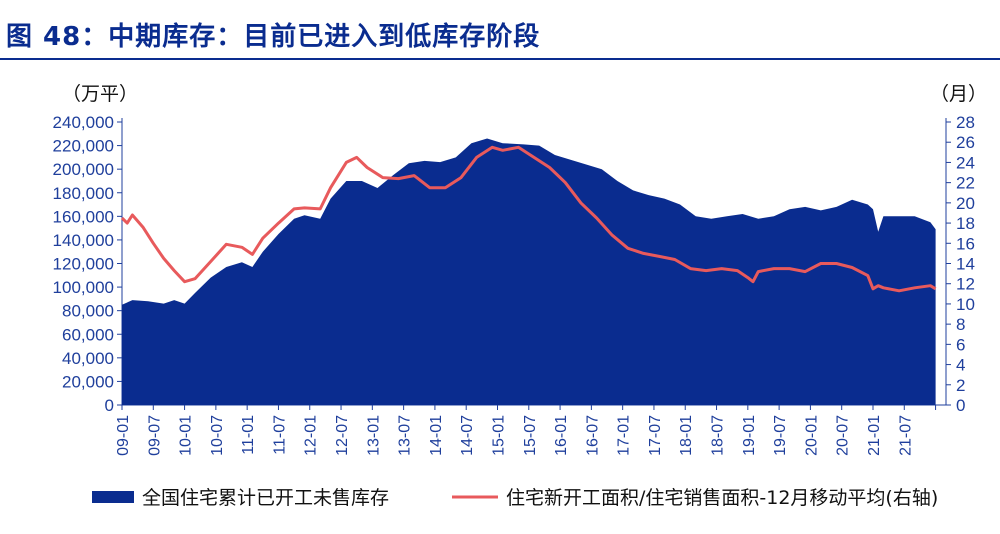  Describe the element at coordinates (88, 381) in the screenshot. I see `left-tick-label: 20,000` at that location.